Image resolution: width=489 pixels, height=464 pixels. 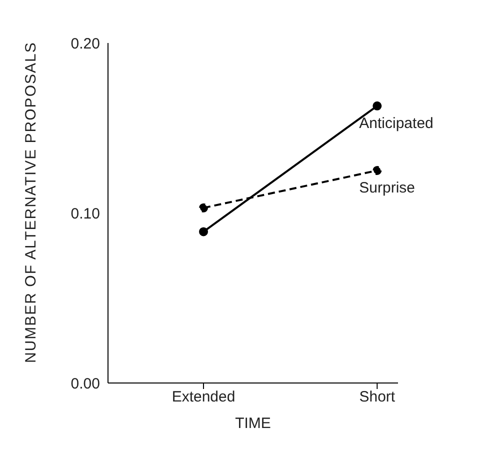 What do you see at coordinates (377, 397) in the screenshot?
I see `x-tick-label: Short` at bounding box center [377, 397].